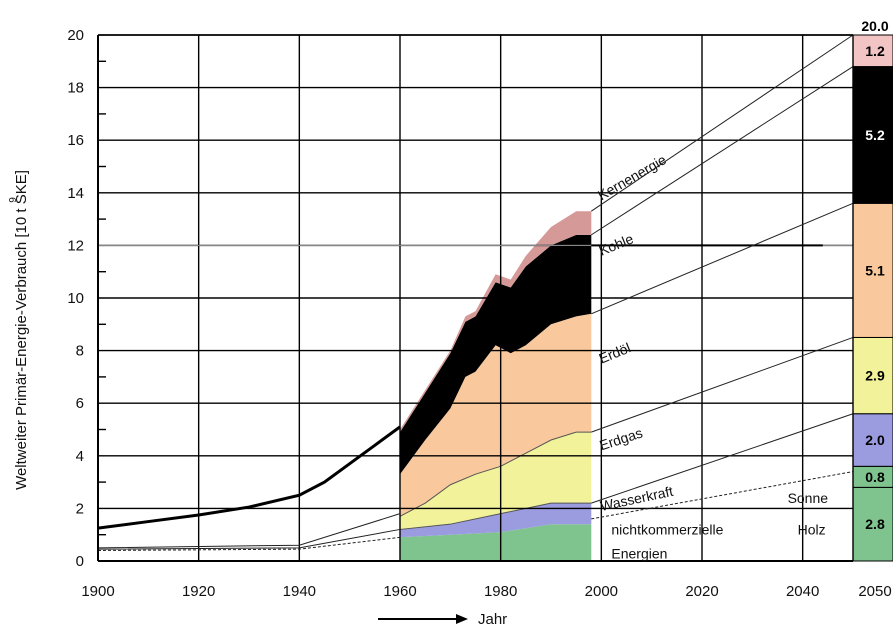  I want to click on y-tick-label-6: 6, so click(80, 403).